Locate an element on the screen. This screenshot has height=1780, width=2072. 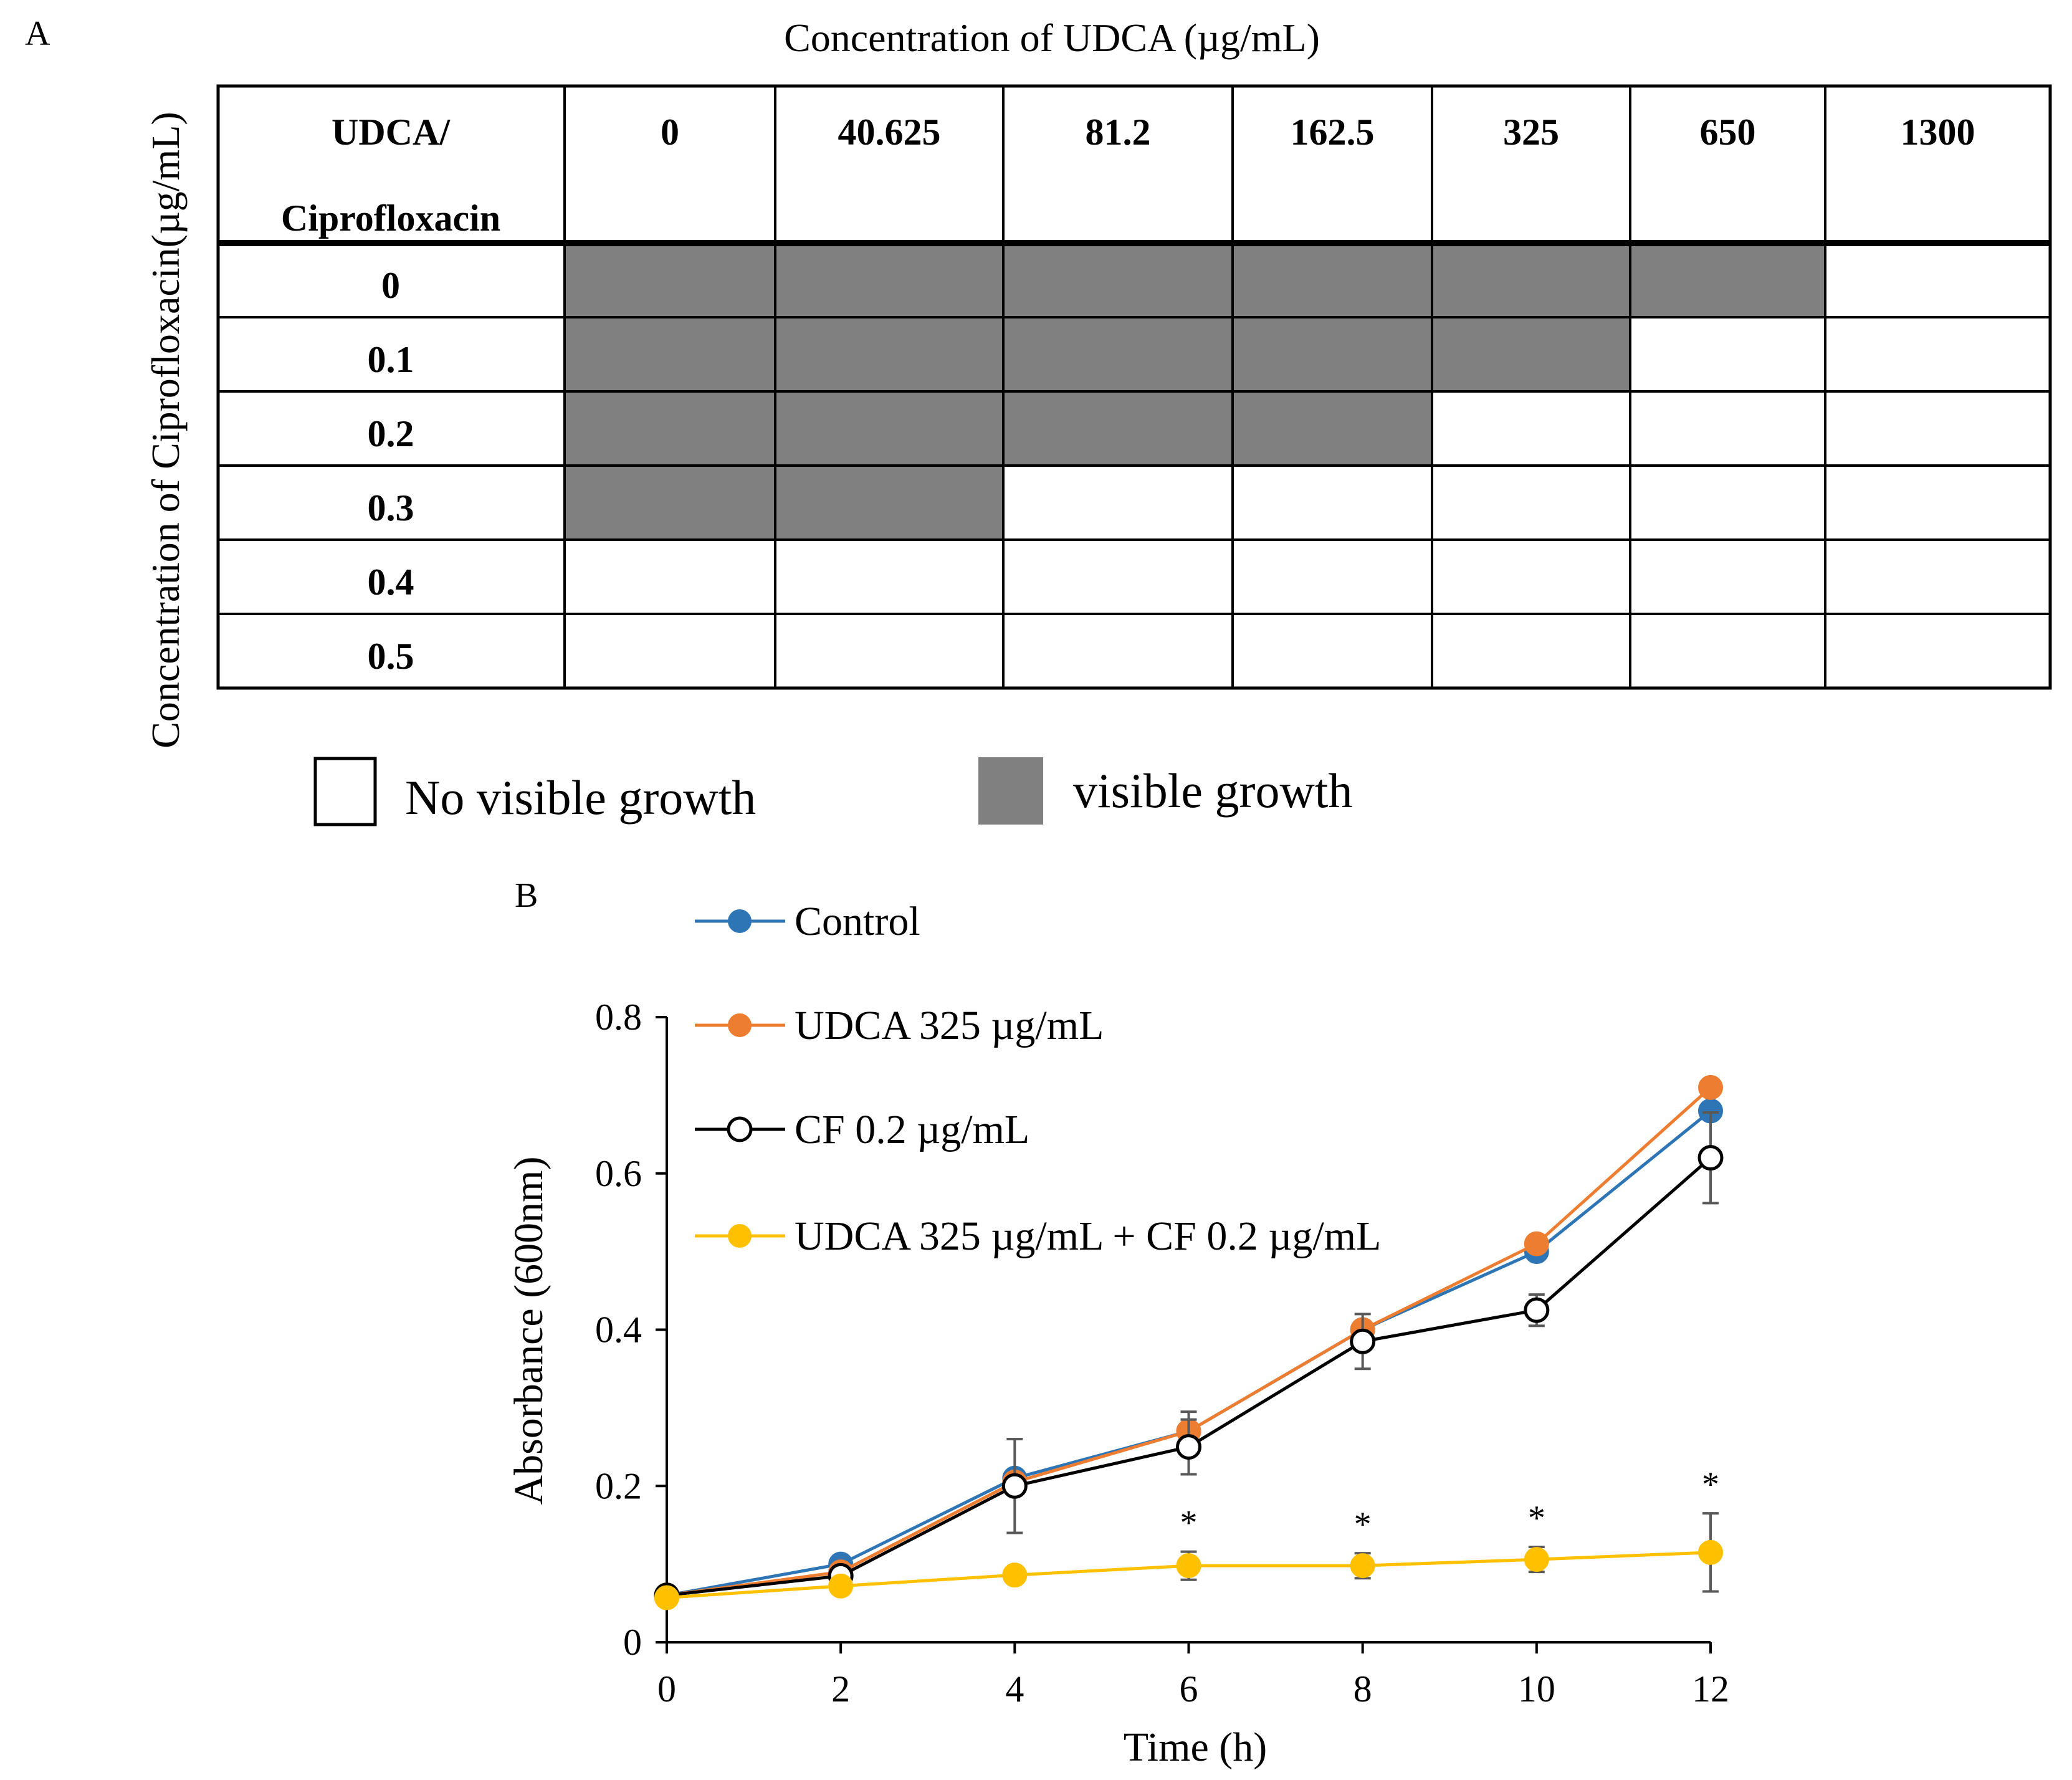
cell-row1-col3 is located at coordinates (1333, 354).